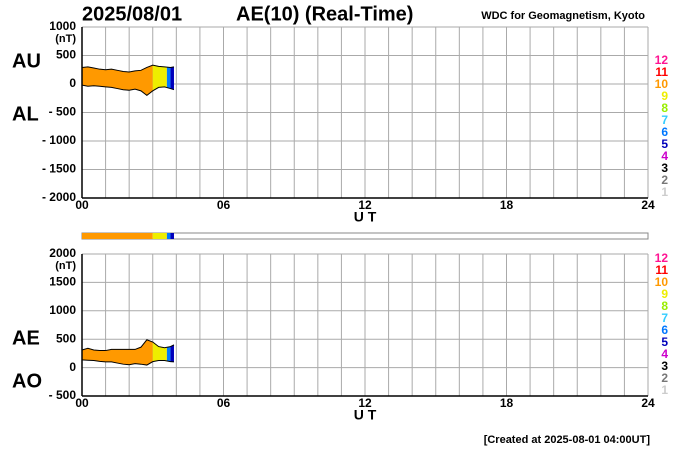 Image resolution: width=700 pixels, height=450 pixels. I want to click on y-tick-label: - 2000, so click(59, 197).